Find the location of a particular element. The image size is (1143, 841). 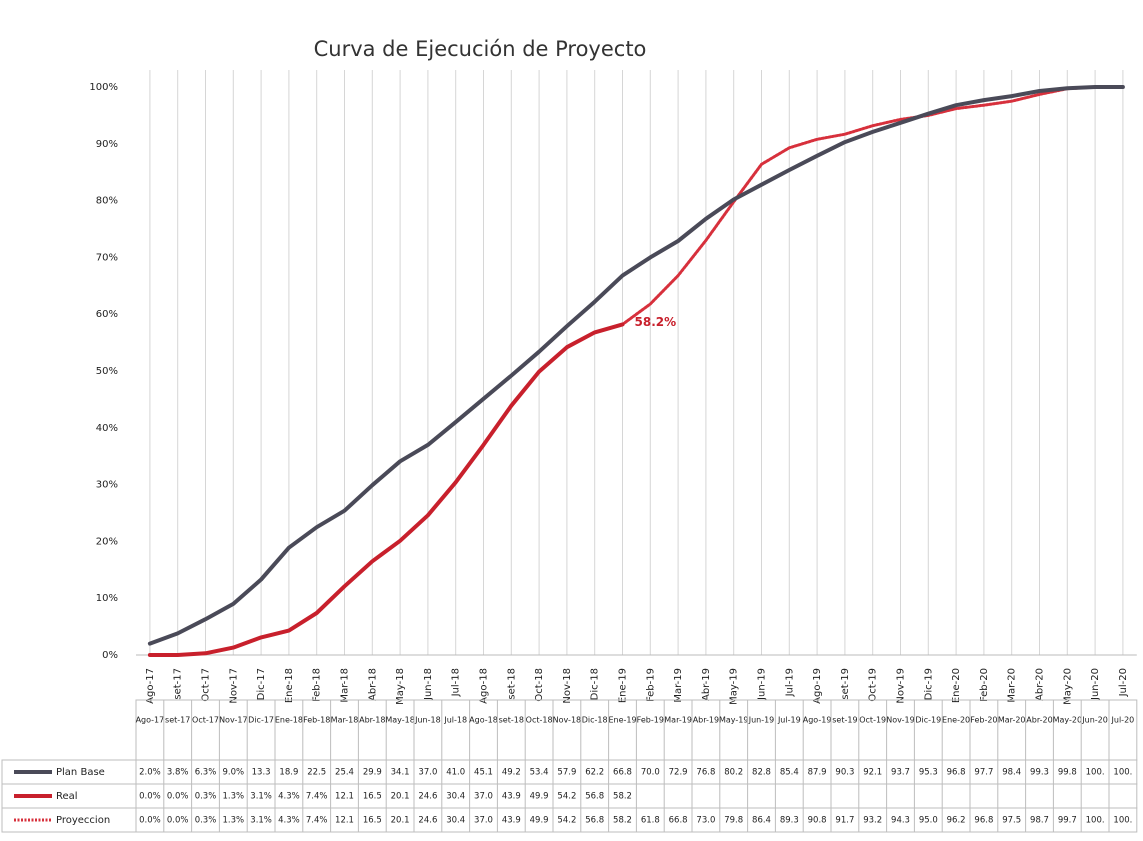

x-tick-label: Feb-19 is located at coordinates (650, 685).